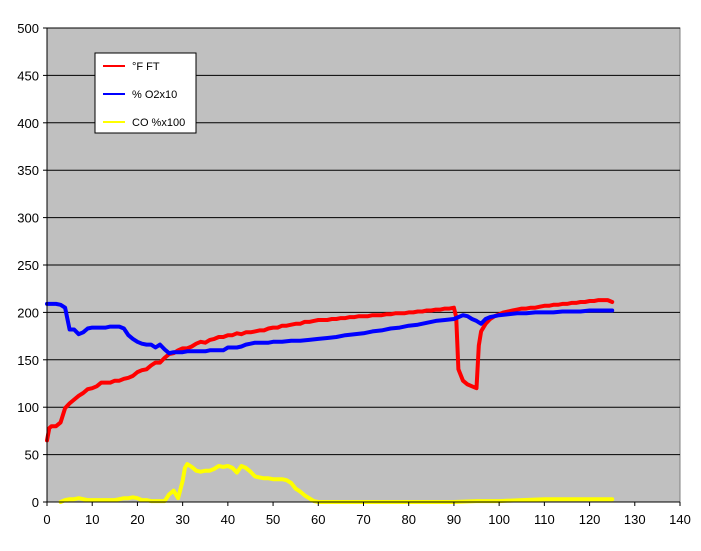 Image resolution: width=701 pixels, height=551 pixels. Describe the element at coordinates (228, 519) in the screenshot. I see `x-tick-label-40: 40` at that location.